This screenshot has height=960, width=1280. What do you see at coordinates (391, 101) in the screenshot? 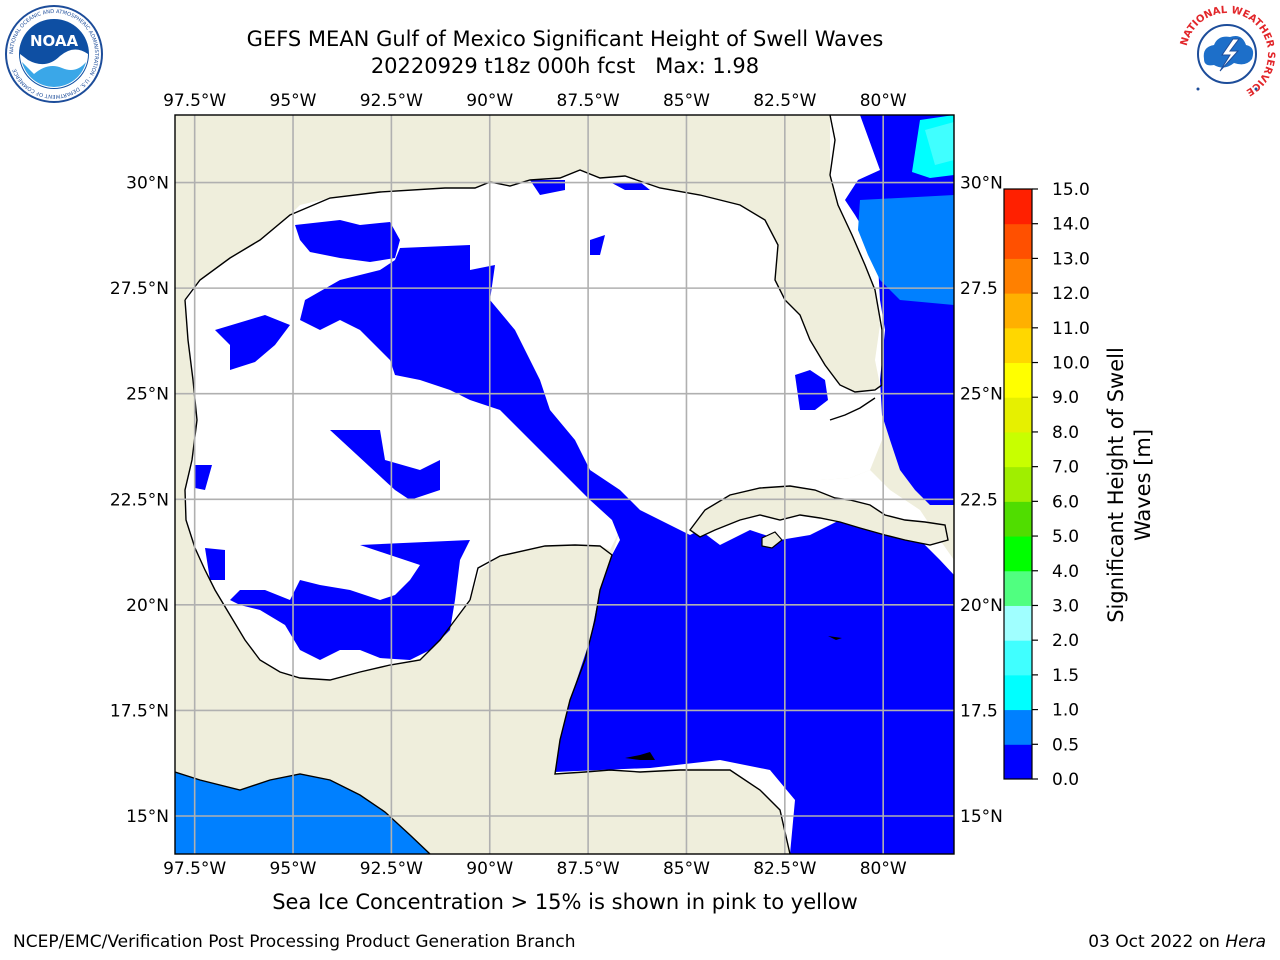
I see `lon-tick-label-top: 92.5°W` at bounding box center [391, 101].